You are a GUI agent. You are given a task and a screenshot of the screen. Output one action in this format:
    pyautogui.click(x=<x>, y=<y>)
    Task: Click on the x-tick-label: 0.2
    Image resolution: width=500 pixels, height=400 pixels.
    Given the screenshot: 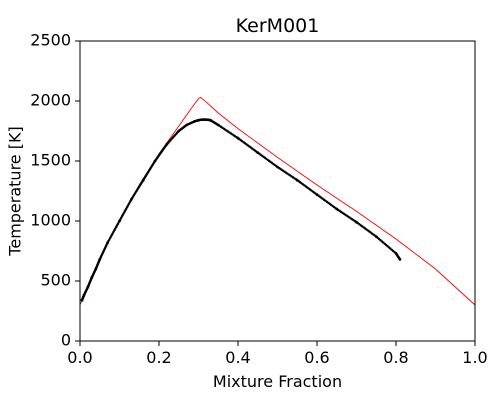 What is the action you would take?
    pyautogui.click(x=158, y=357)
    